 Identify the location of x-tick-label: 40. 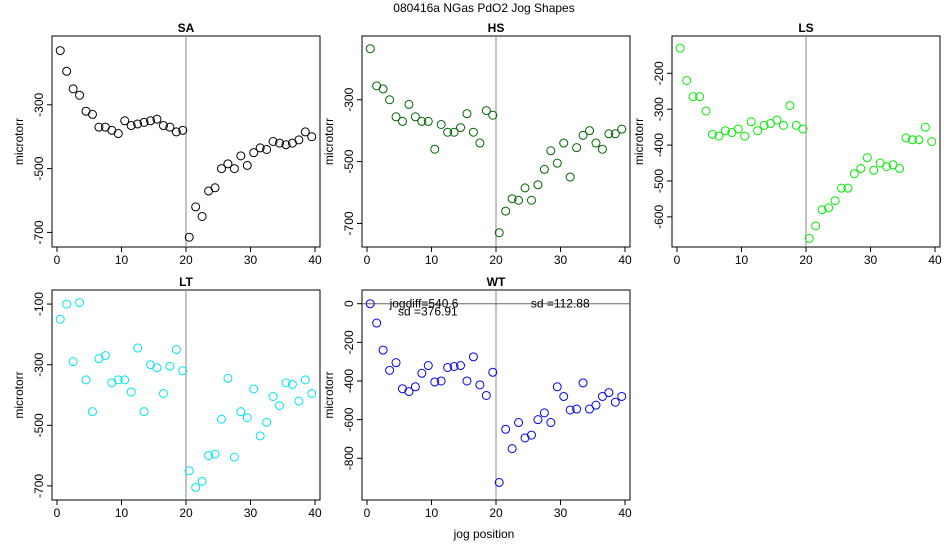
(625, 260).